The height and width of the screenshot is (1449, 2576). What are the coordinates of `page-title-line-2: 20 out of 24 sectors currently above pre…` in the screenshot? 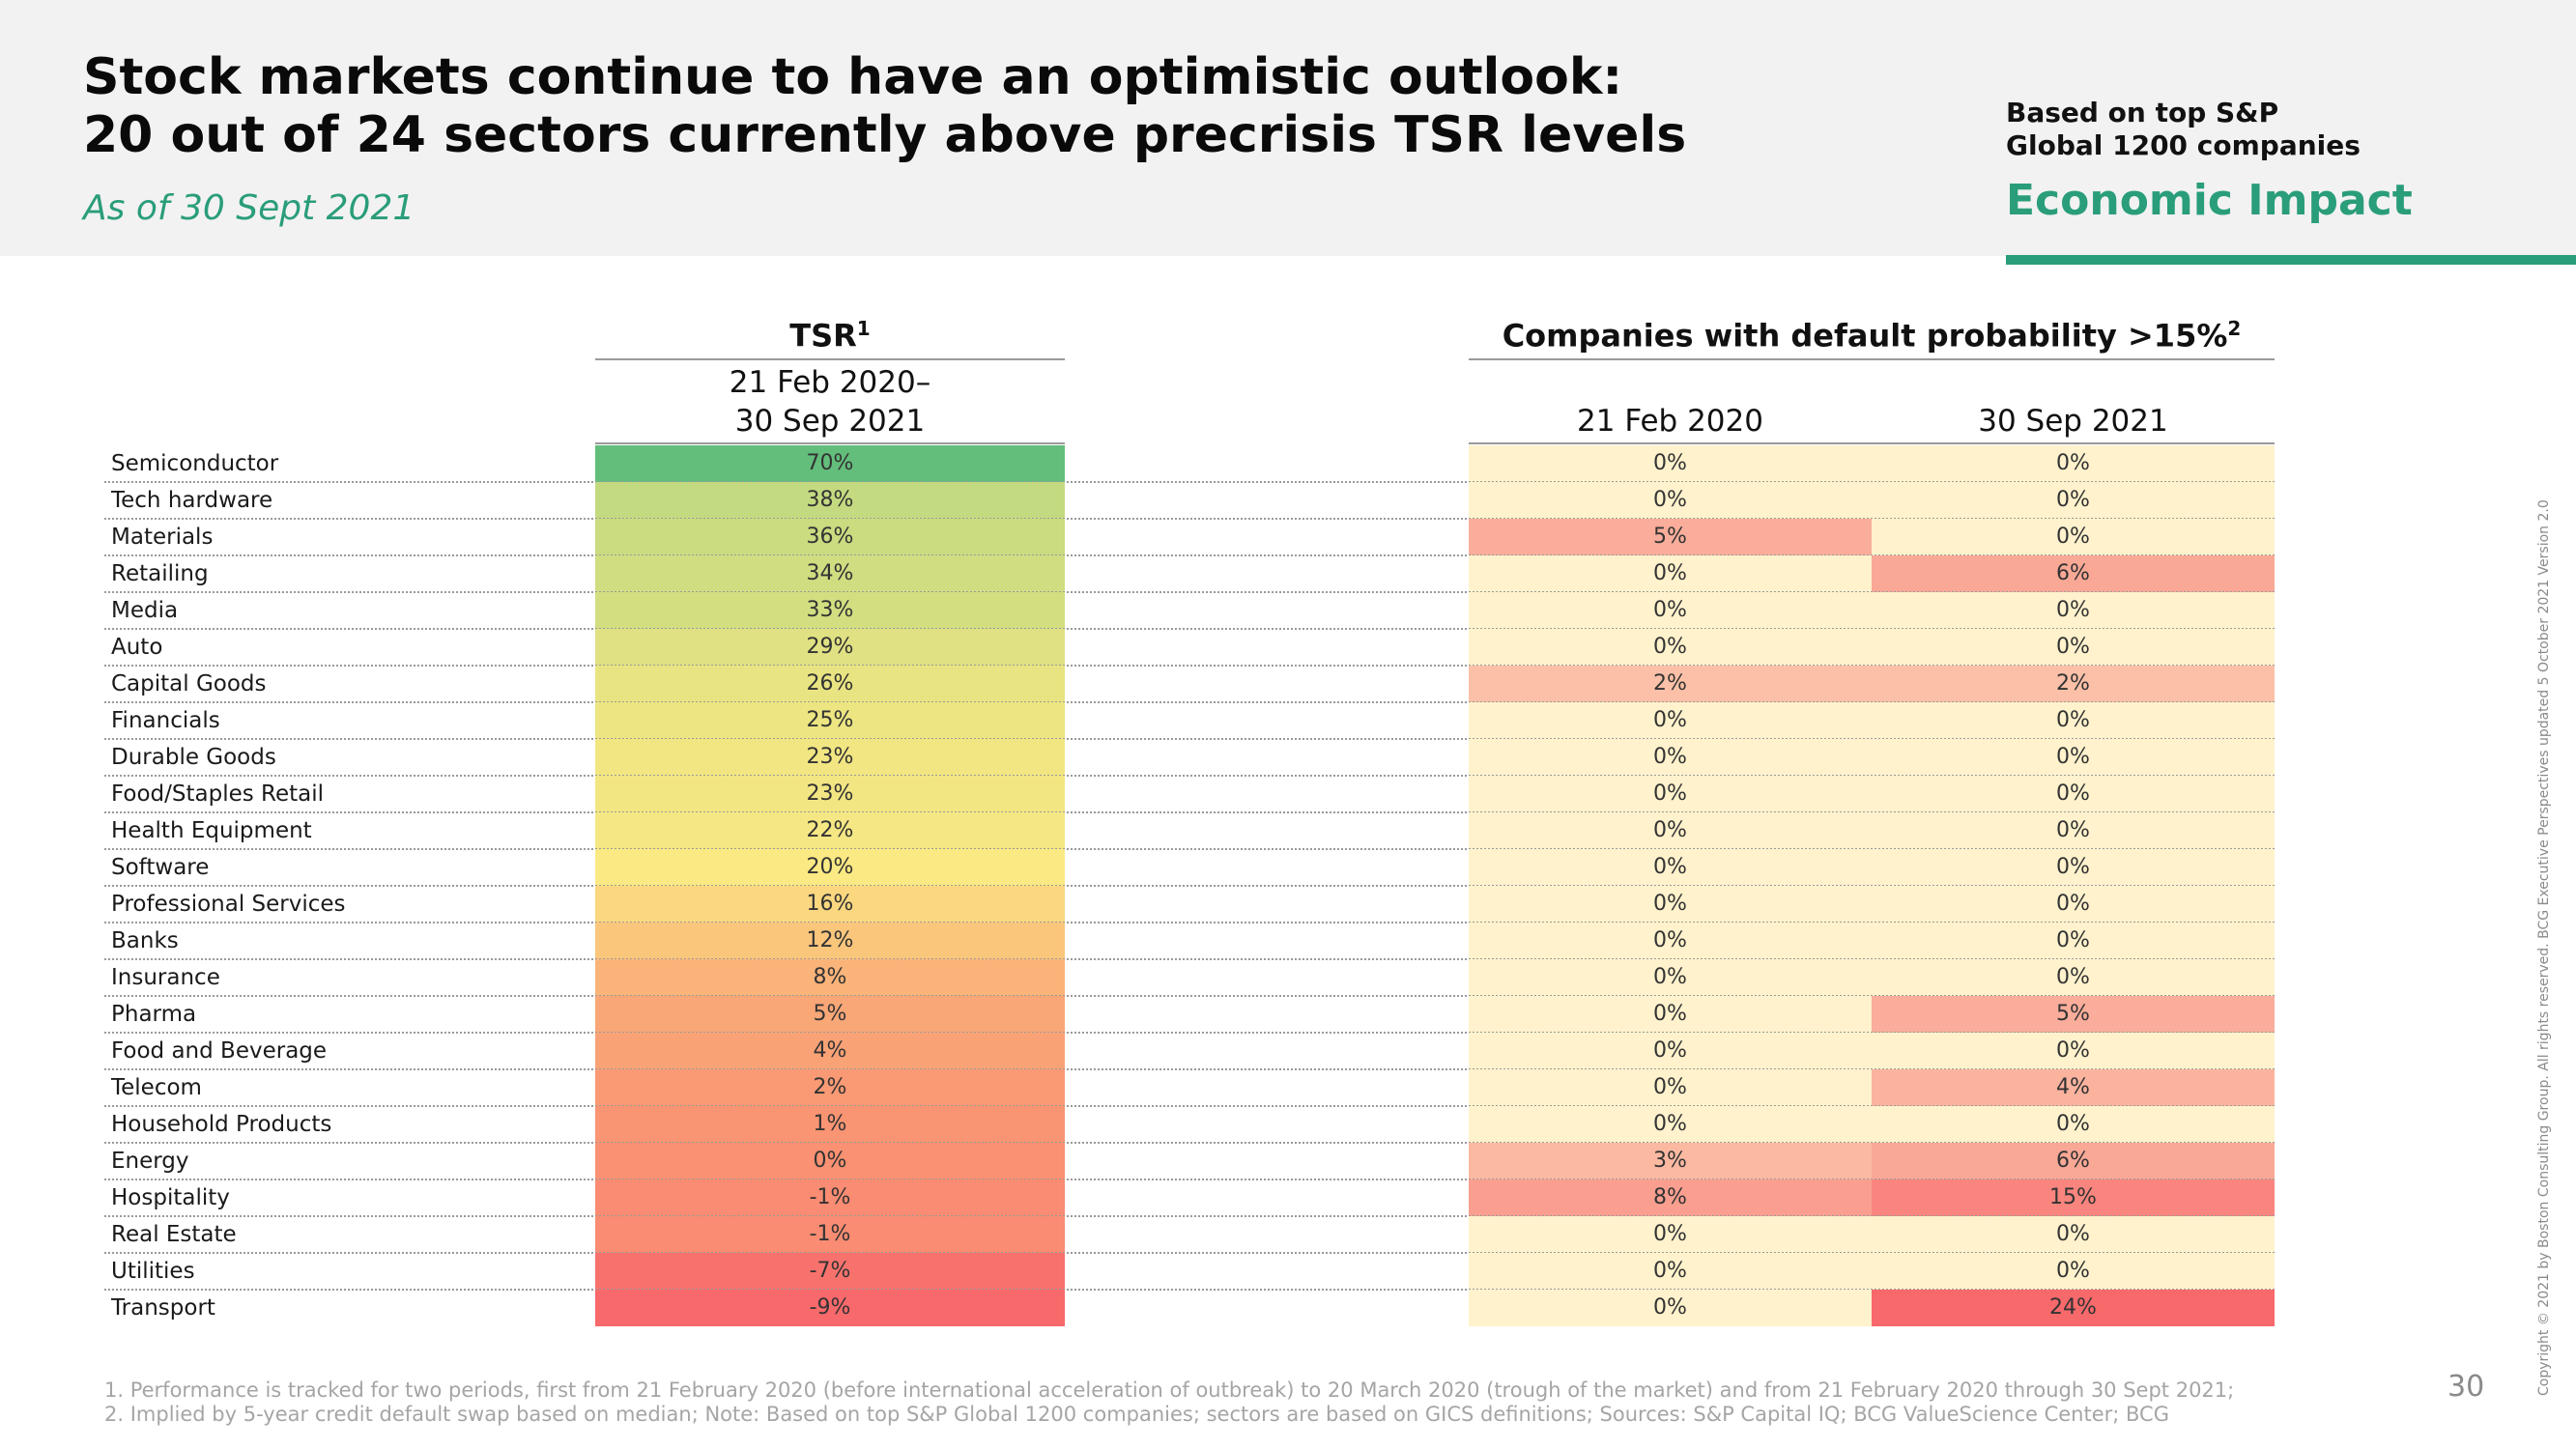 It's located at (885, 135).